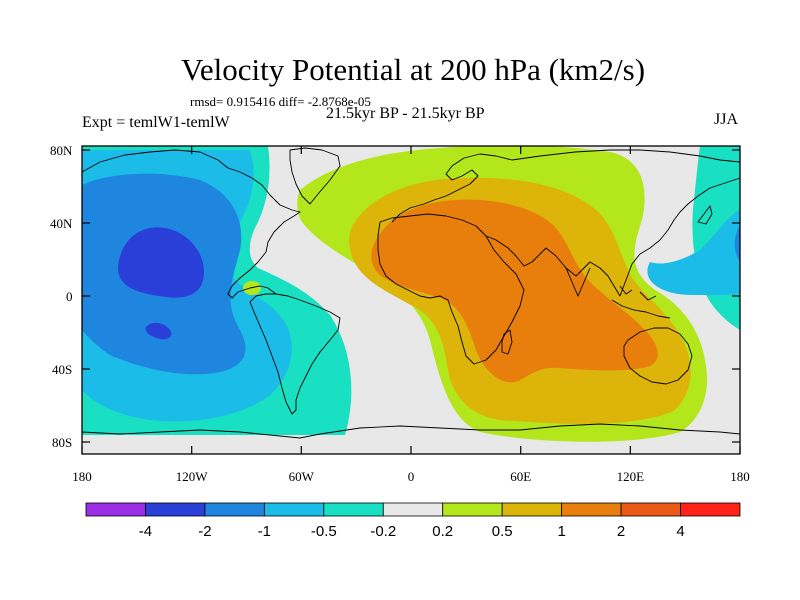 Image resolution: width=800 pixels, height=600 pixels. Describe the element at coordinates (302, 476) in the screenshot. I see `lon-label-60w: 60W` at that location.